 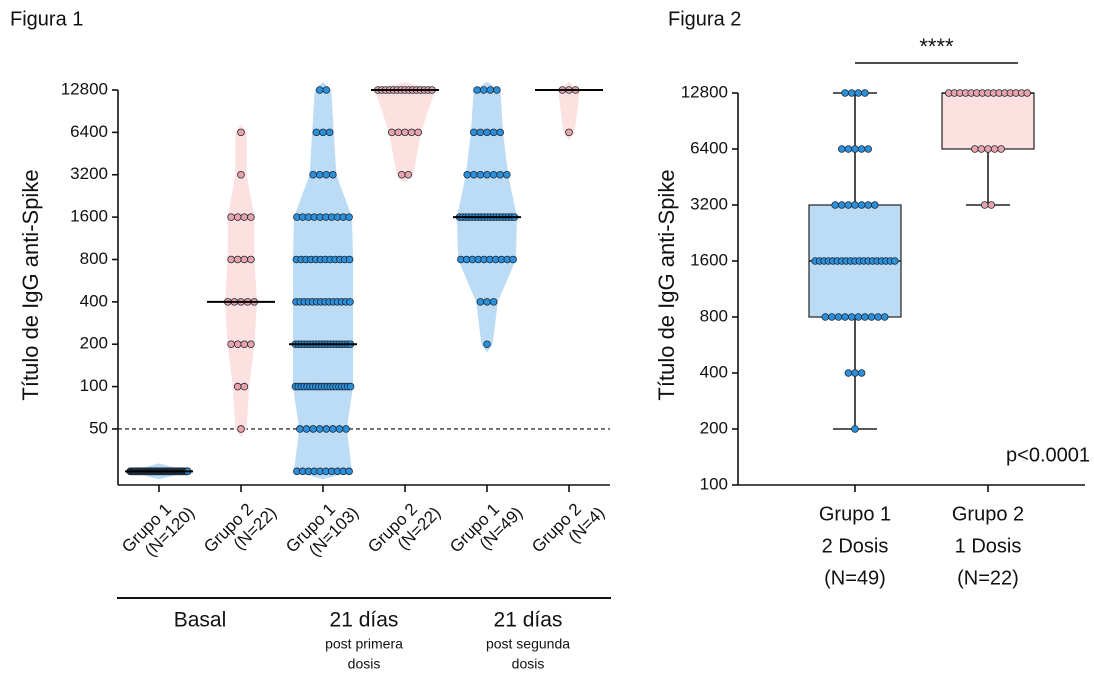 What do you see at coordinates (94, 258) in the screenshot?
I see `y-tick-label: 800` at bounding box center [94, 258].